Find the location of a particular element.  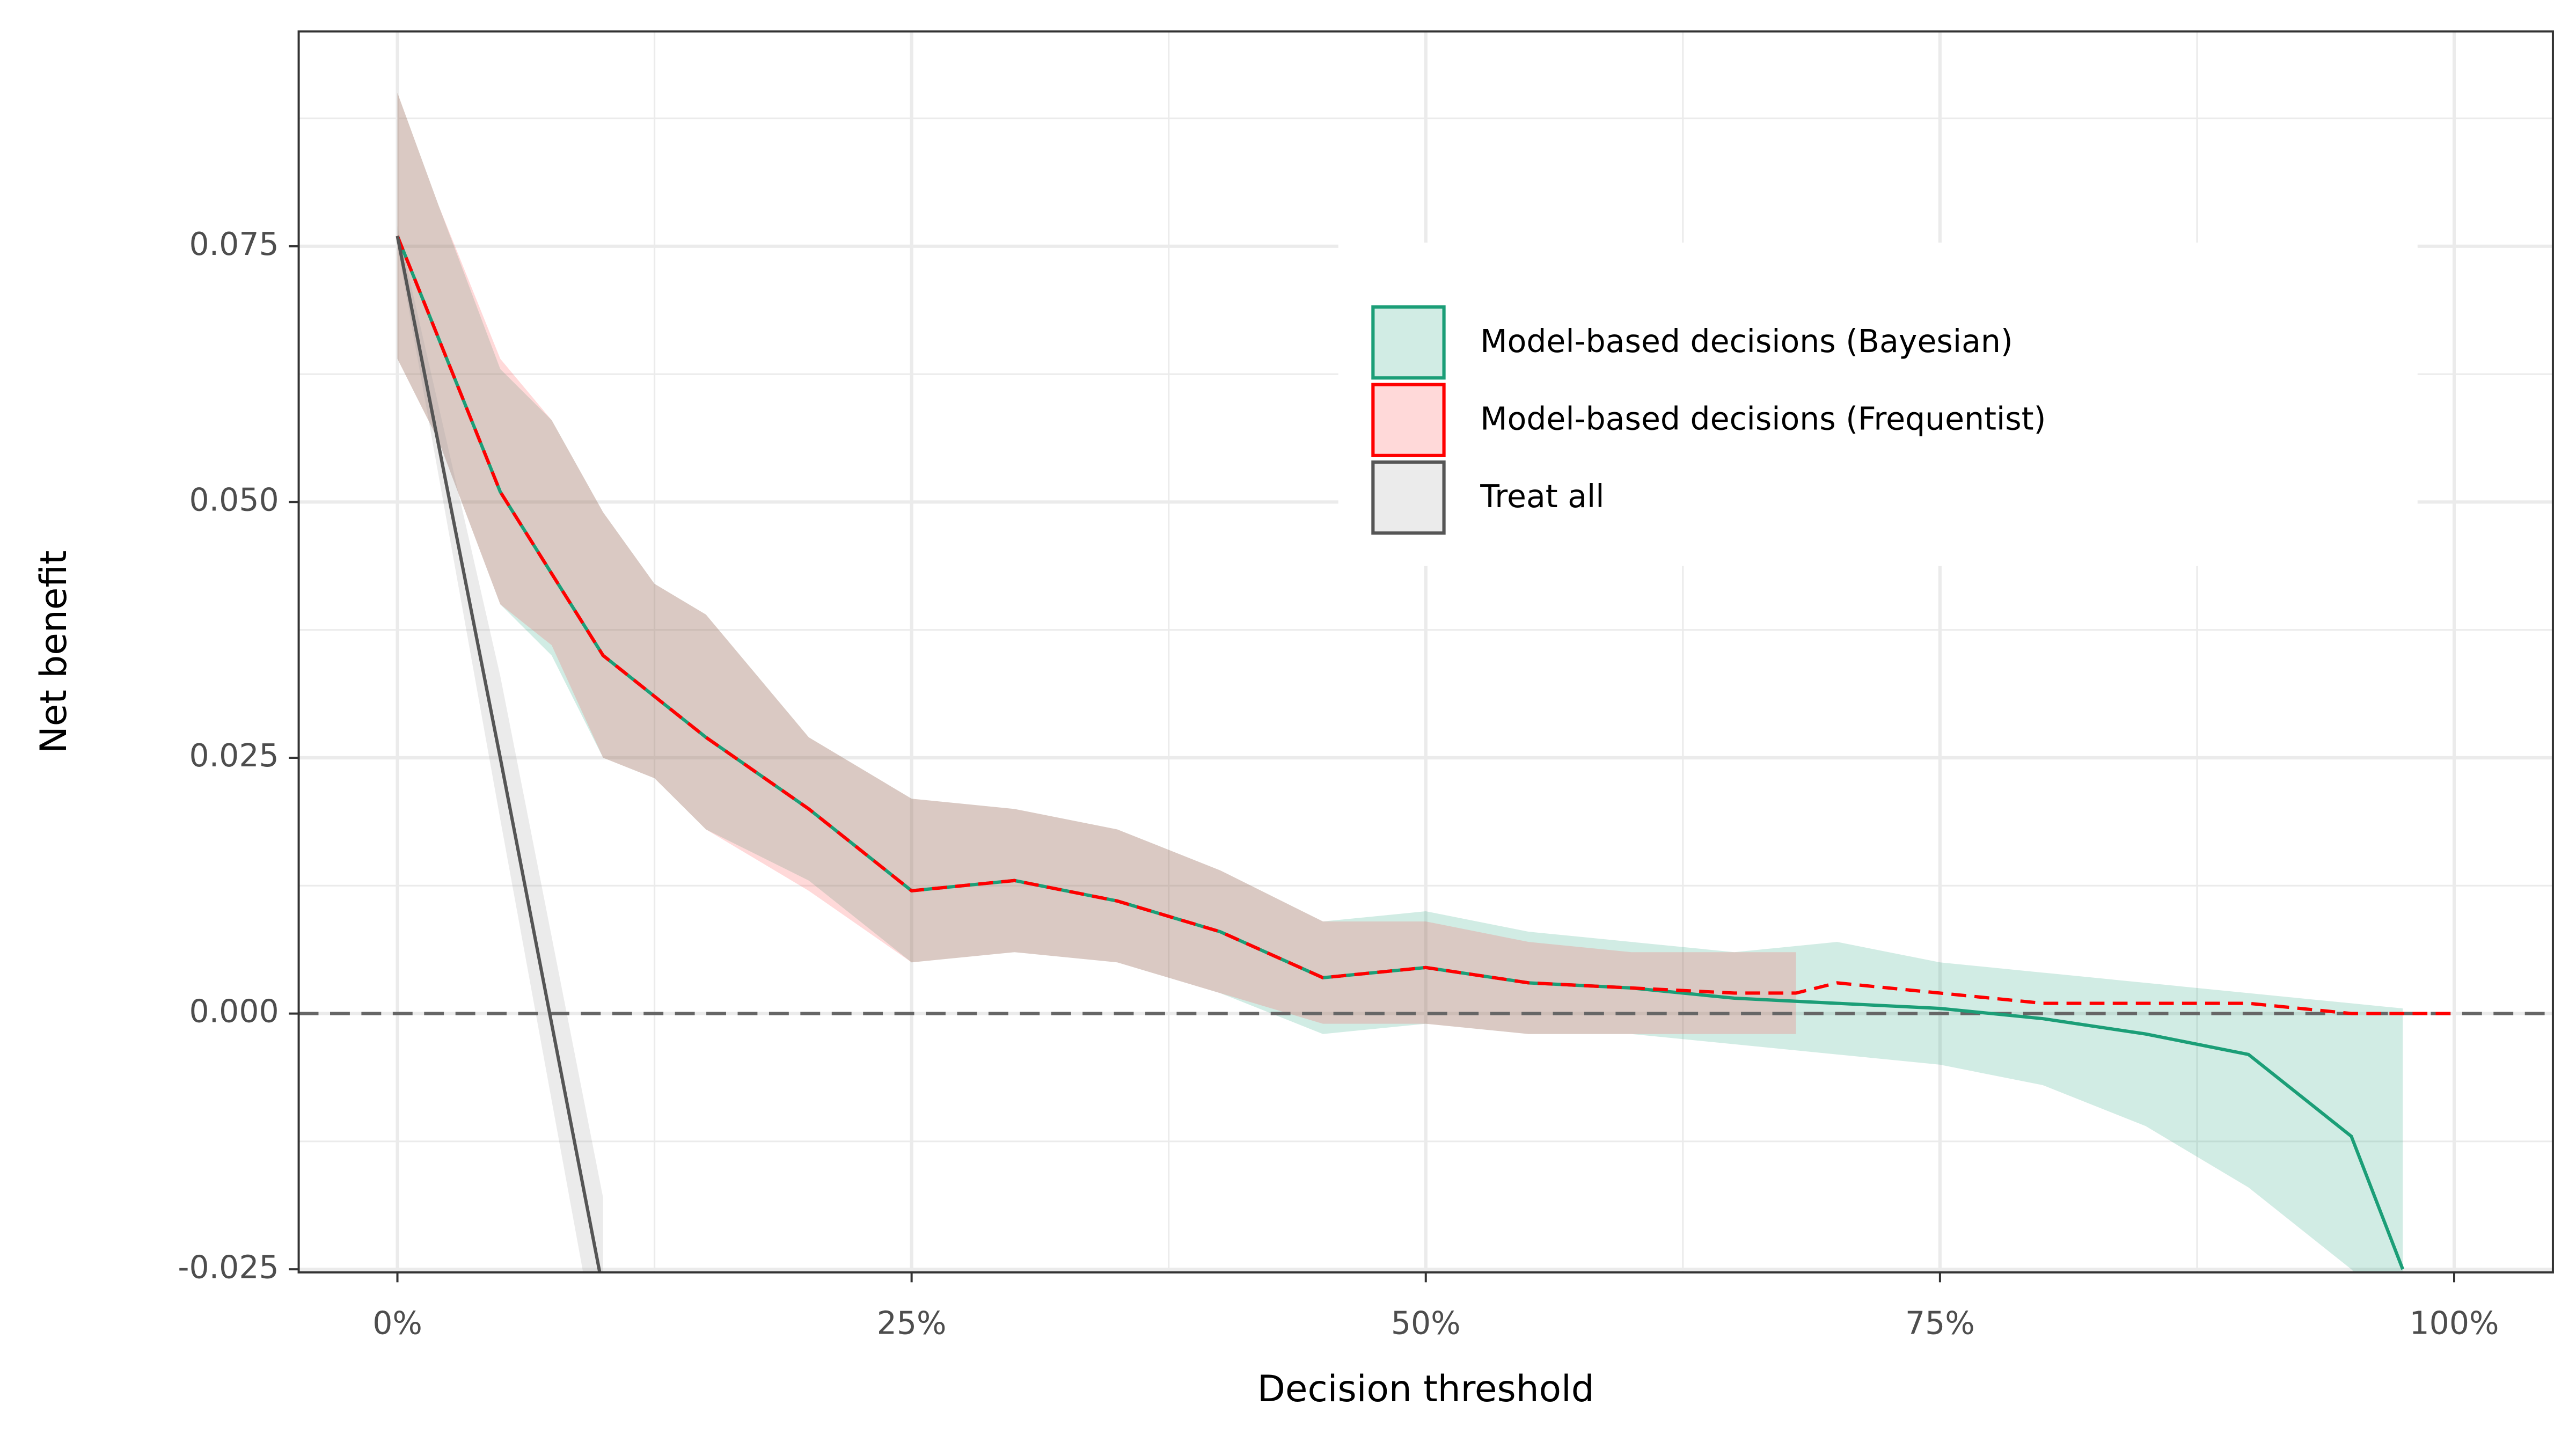

x-tick-label: 75% is located at coordinates (1940, 1323).